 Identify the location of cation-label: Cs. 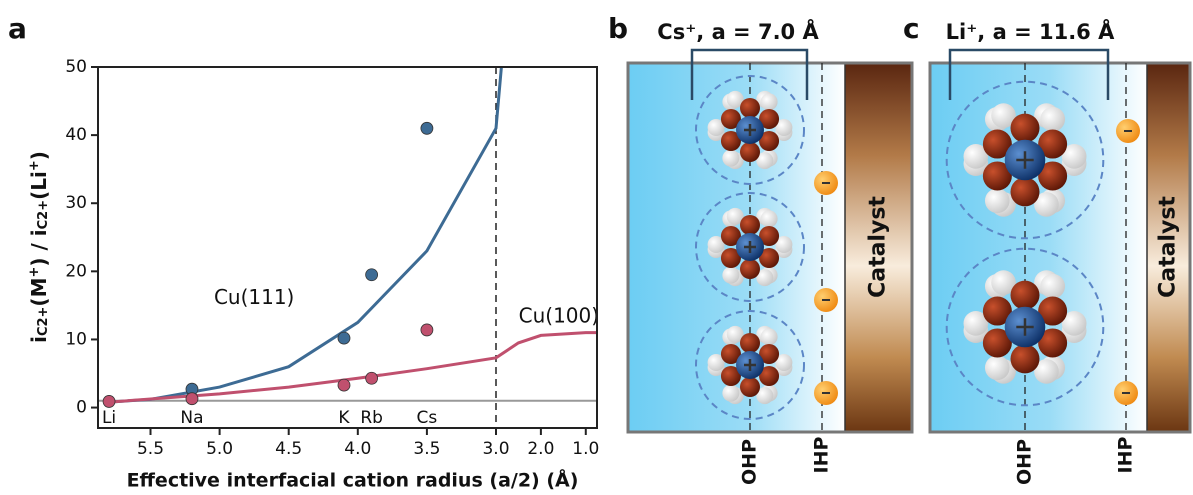
(427, 418).